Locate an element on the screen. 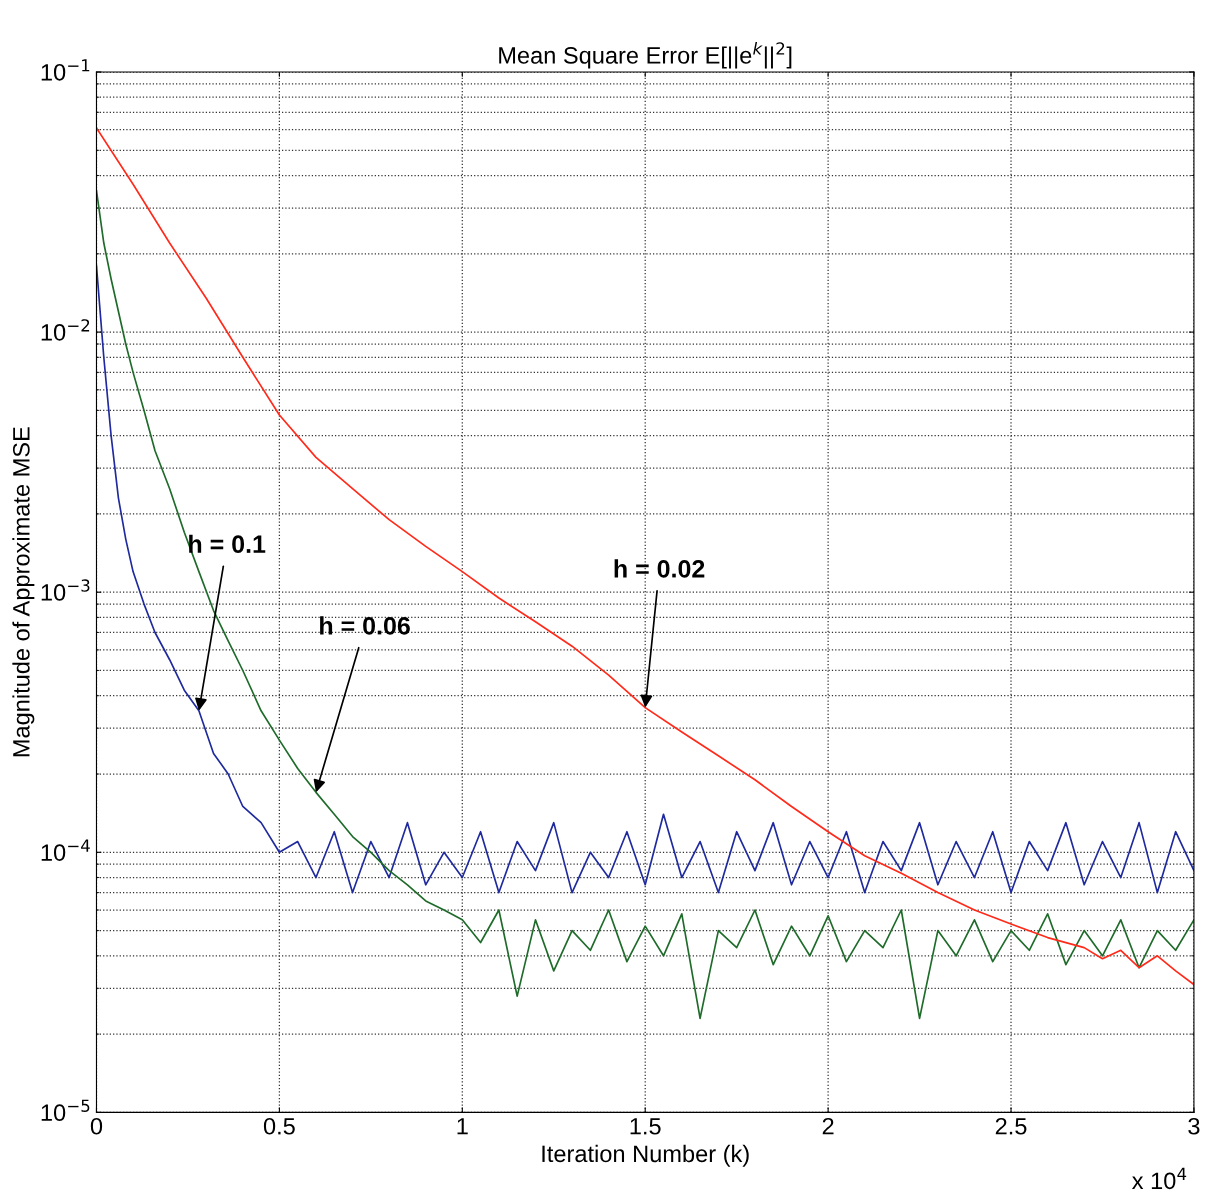 The image size is (1206, 1200). x-tick-label: 0.5 is located at coordinates (279, 1126).